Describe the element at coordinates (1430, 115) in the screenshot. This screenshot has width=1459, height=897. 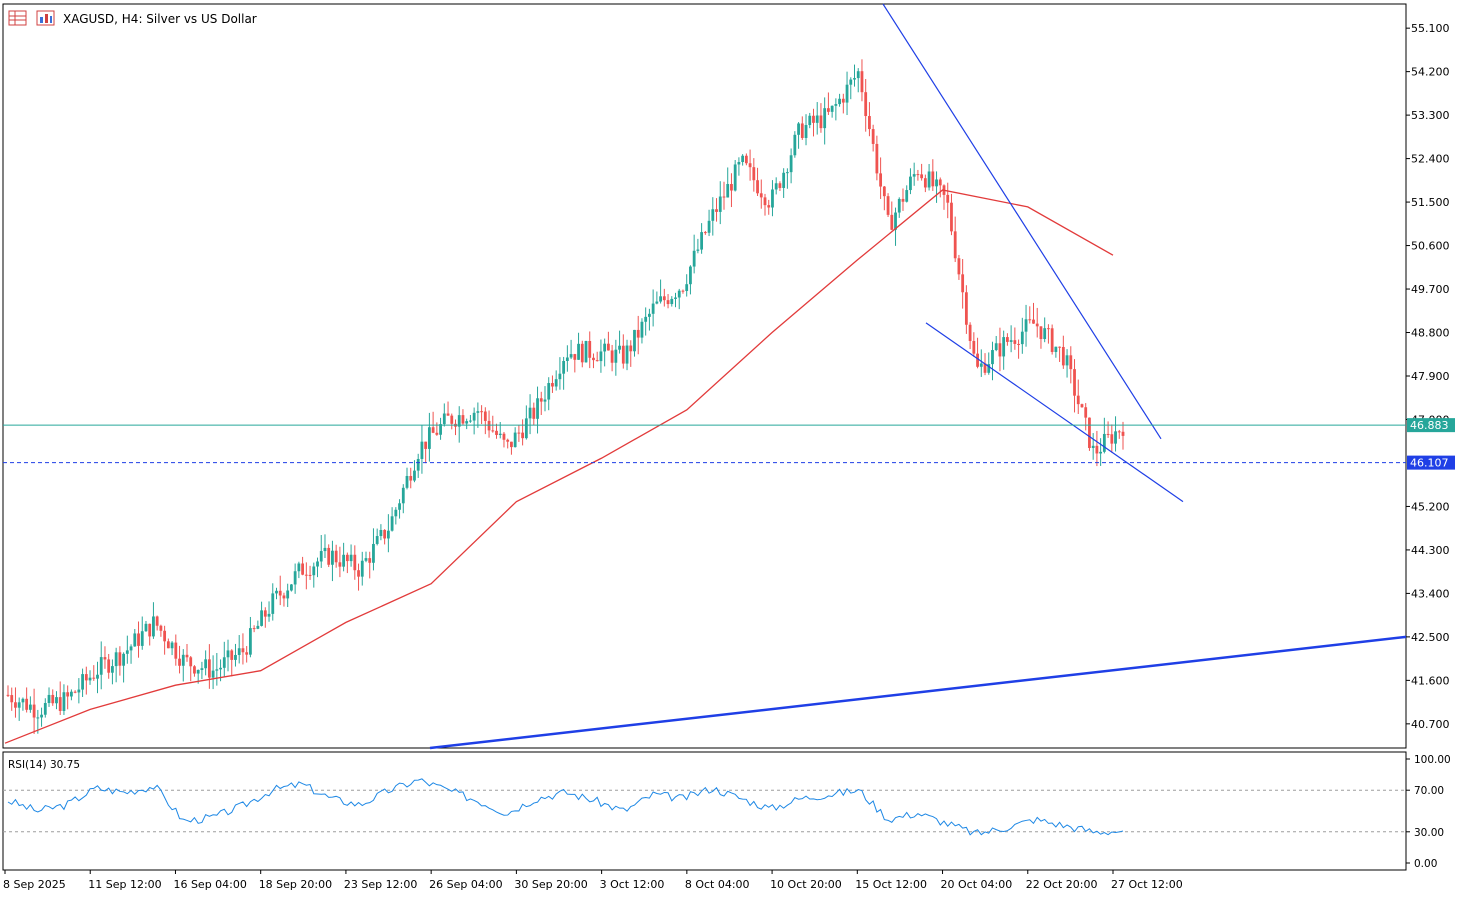
I see `price-tick-label: 53.300` at that location.